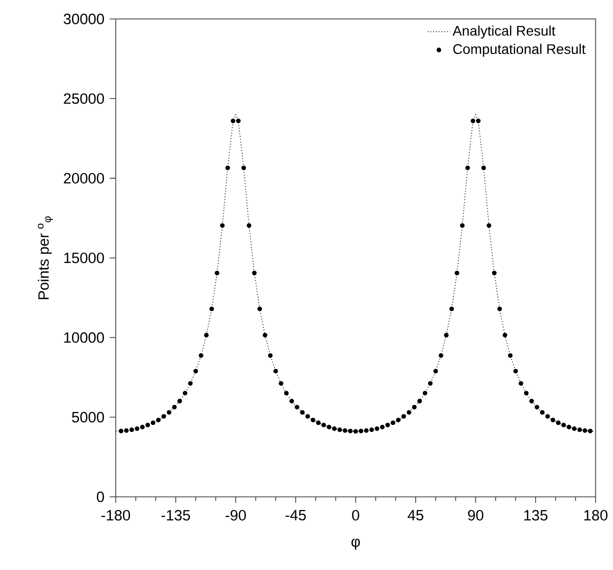 Image resolution: width=613 pixels, height=570 pixels. I want to click on x-tick-label: 45, so click(416, 515).